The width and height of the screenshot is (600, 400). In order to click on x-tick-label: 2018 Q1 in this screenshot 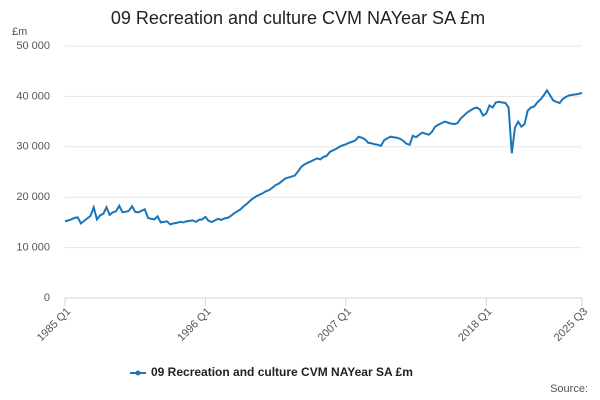, I will do `click(475, 325)`.